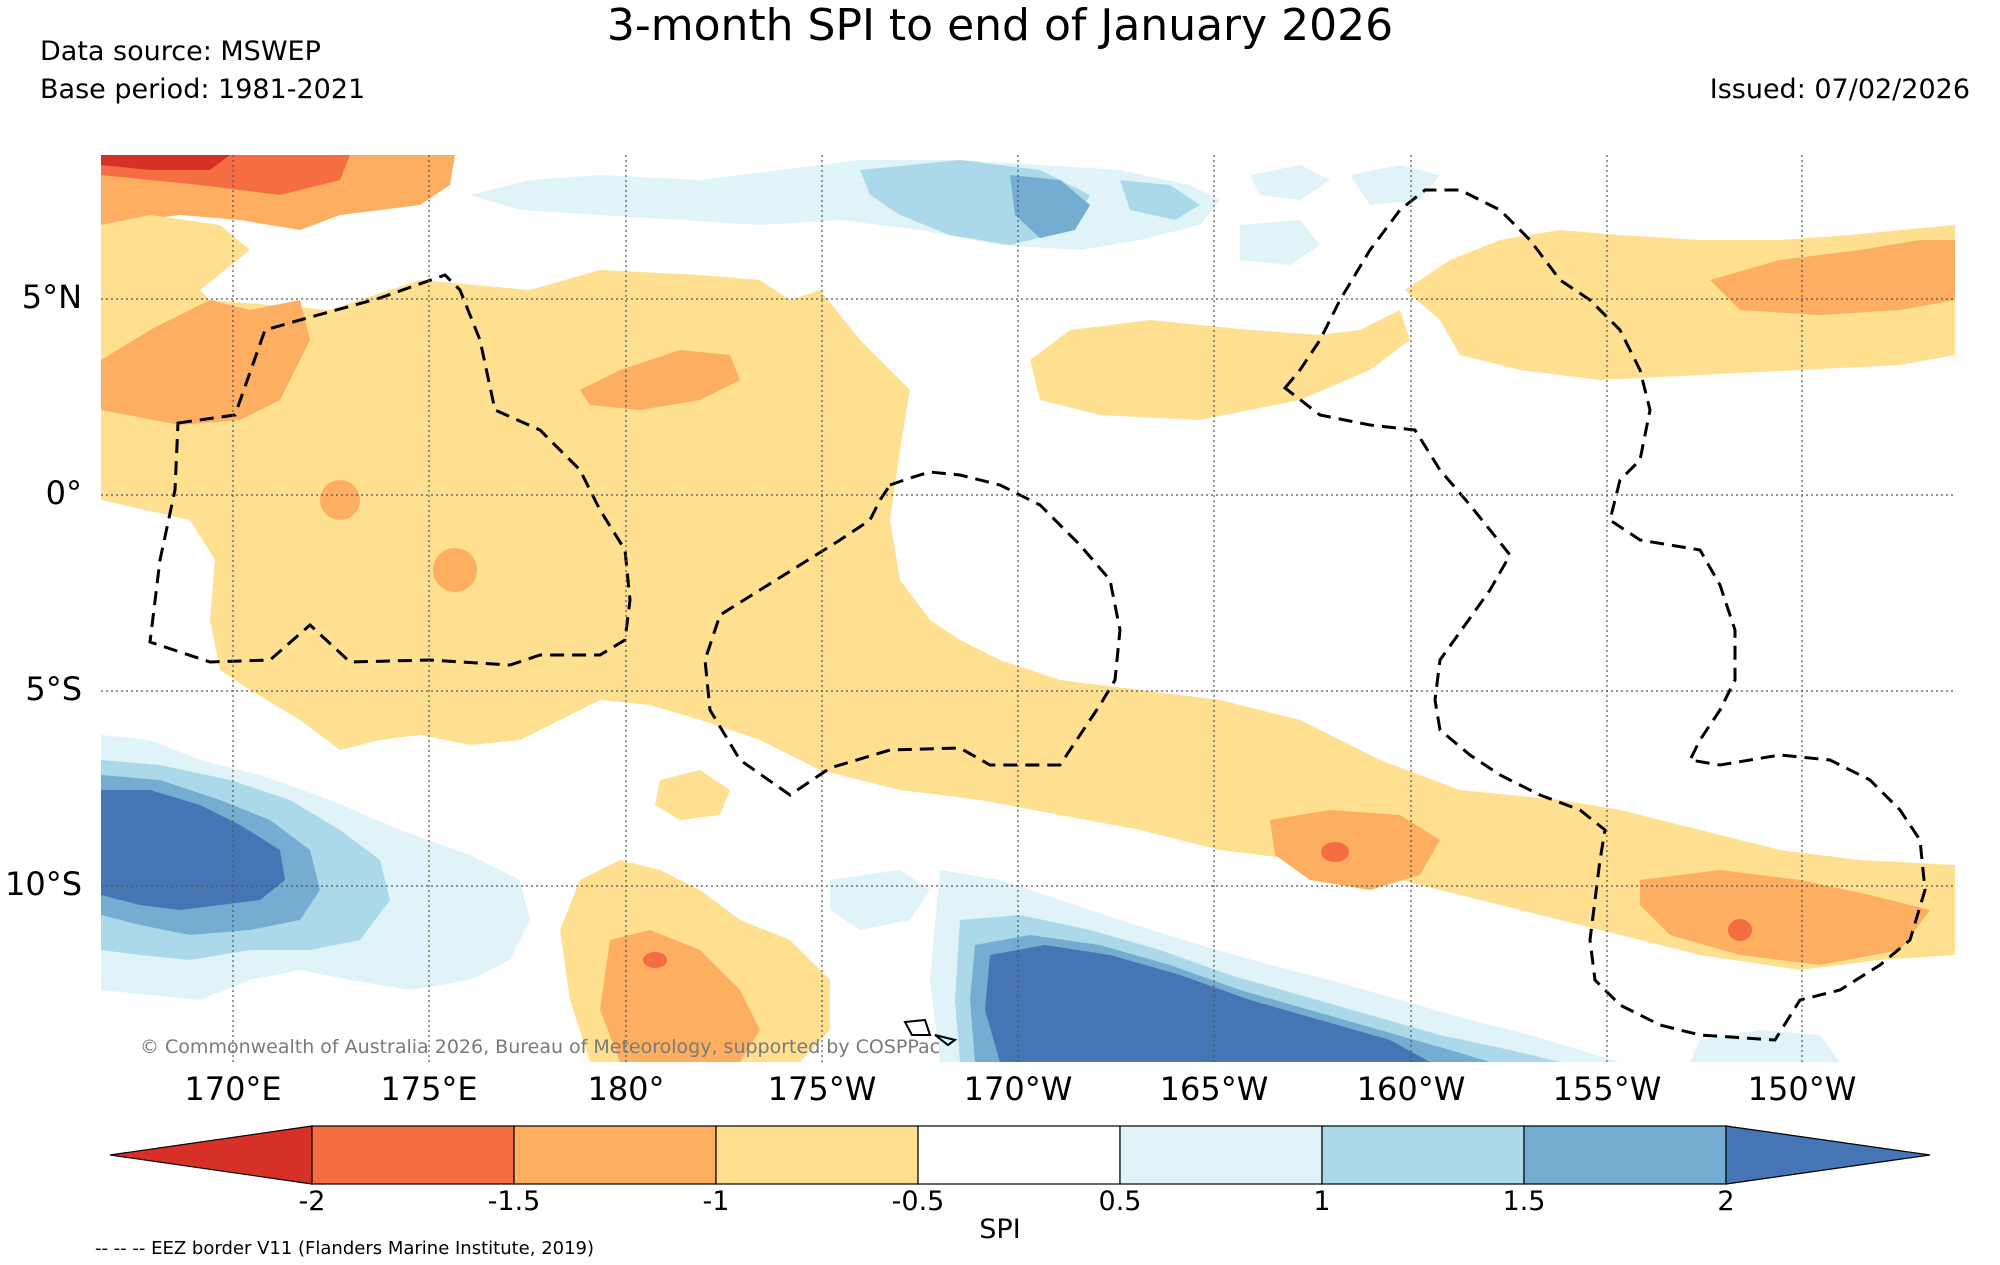 This screenshot has height=1265, width=2000. Describe the element at coordinates (51, 297) in the screenshot. I see `lat-label-5n: 5°N` at that location.